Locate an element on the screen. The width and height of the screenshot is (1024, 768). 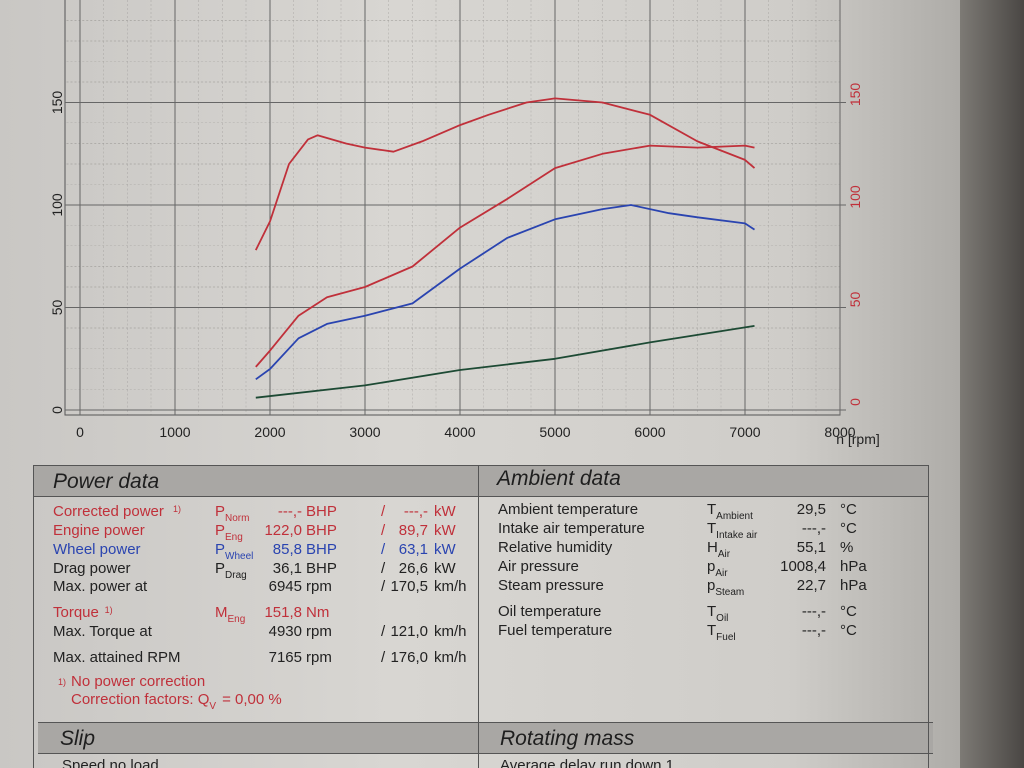
background-edge is located at coordinates (992, 384).